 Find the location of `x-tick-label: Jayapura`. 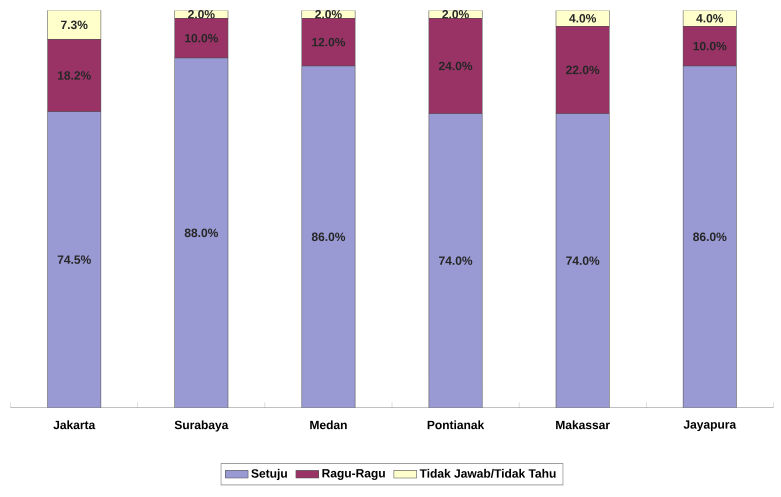

x-tick-label: Jayapura is located at coordinates (710, 426).